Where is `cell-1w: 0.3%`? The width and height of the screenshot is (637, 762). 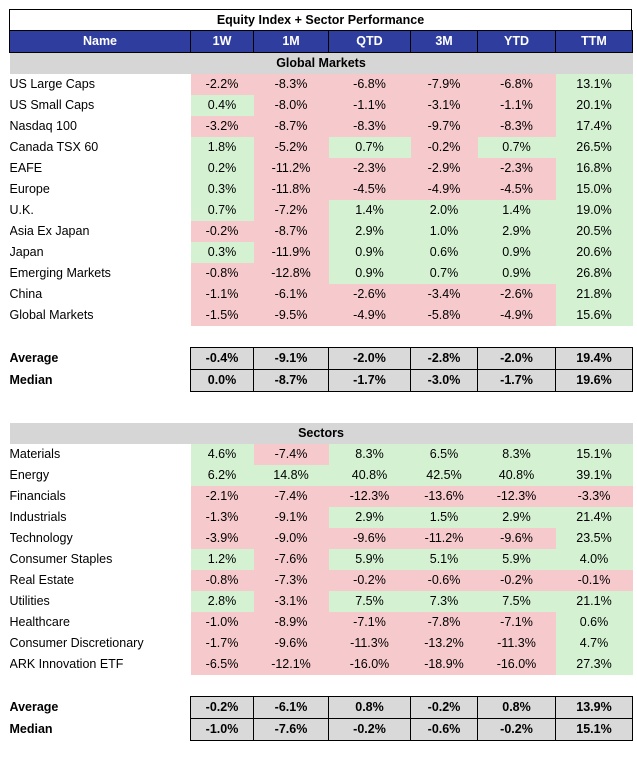
cell-1w: 0.3% is located at coordinates (222, 252).